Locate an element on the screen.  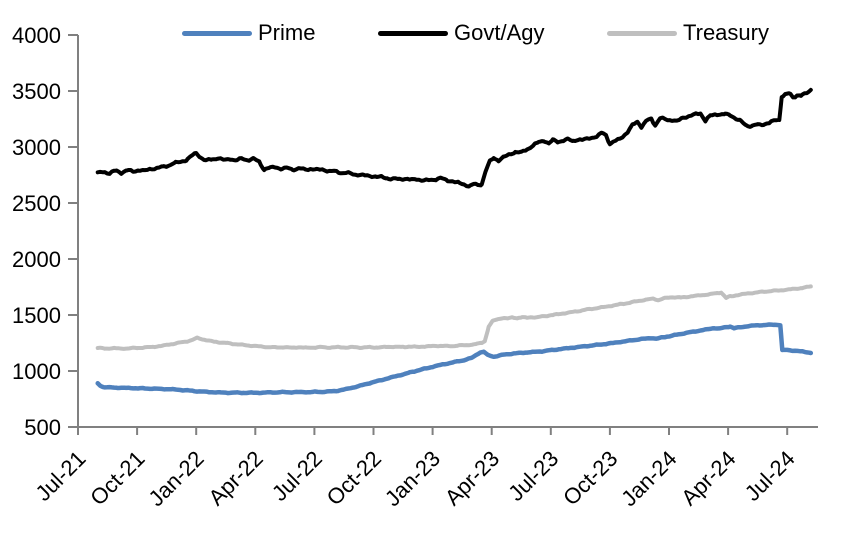
y-axis-label: 2500 is located at coordinates (36, 203).